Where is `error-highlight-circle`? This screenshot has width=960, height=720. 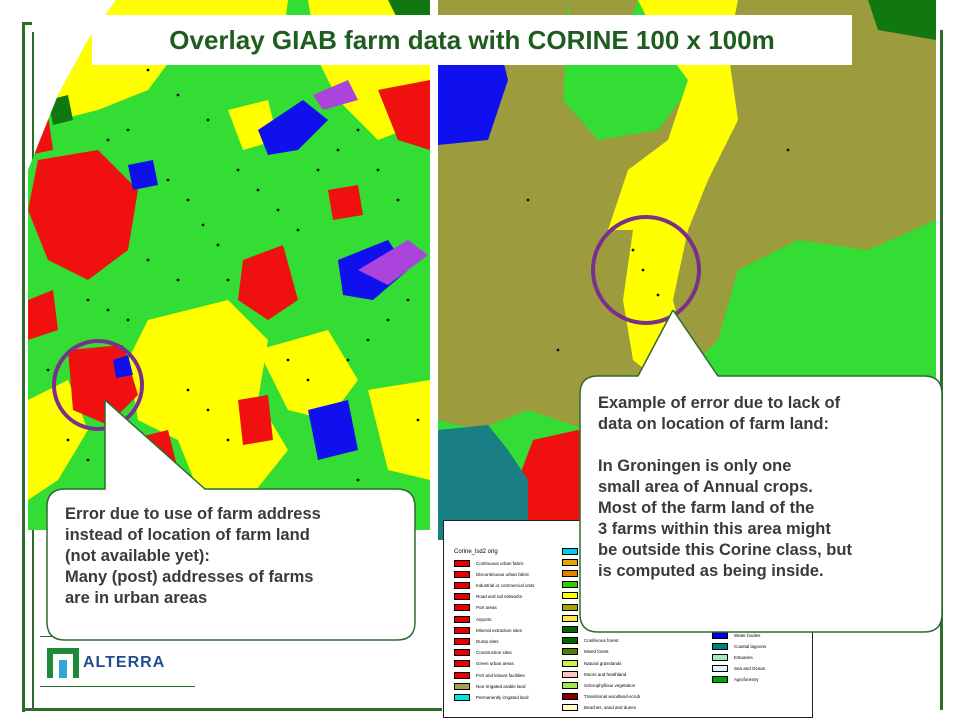 error-highlight-circle is located at coordinates (98, 385).